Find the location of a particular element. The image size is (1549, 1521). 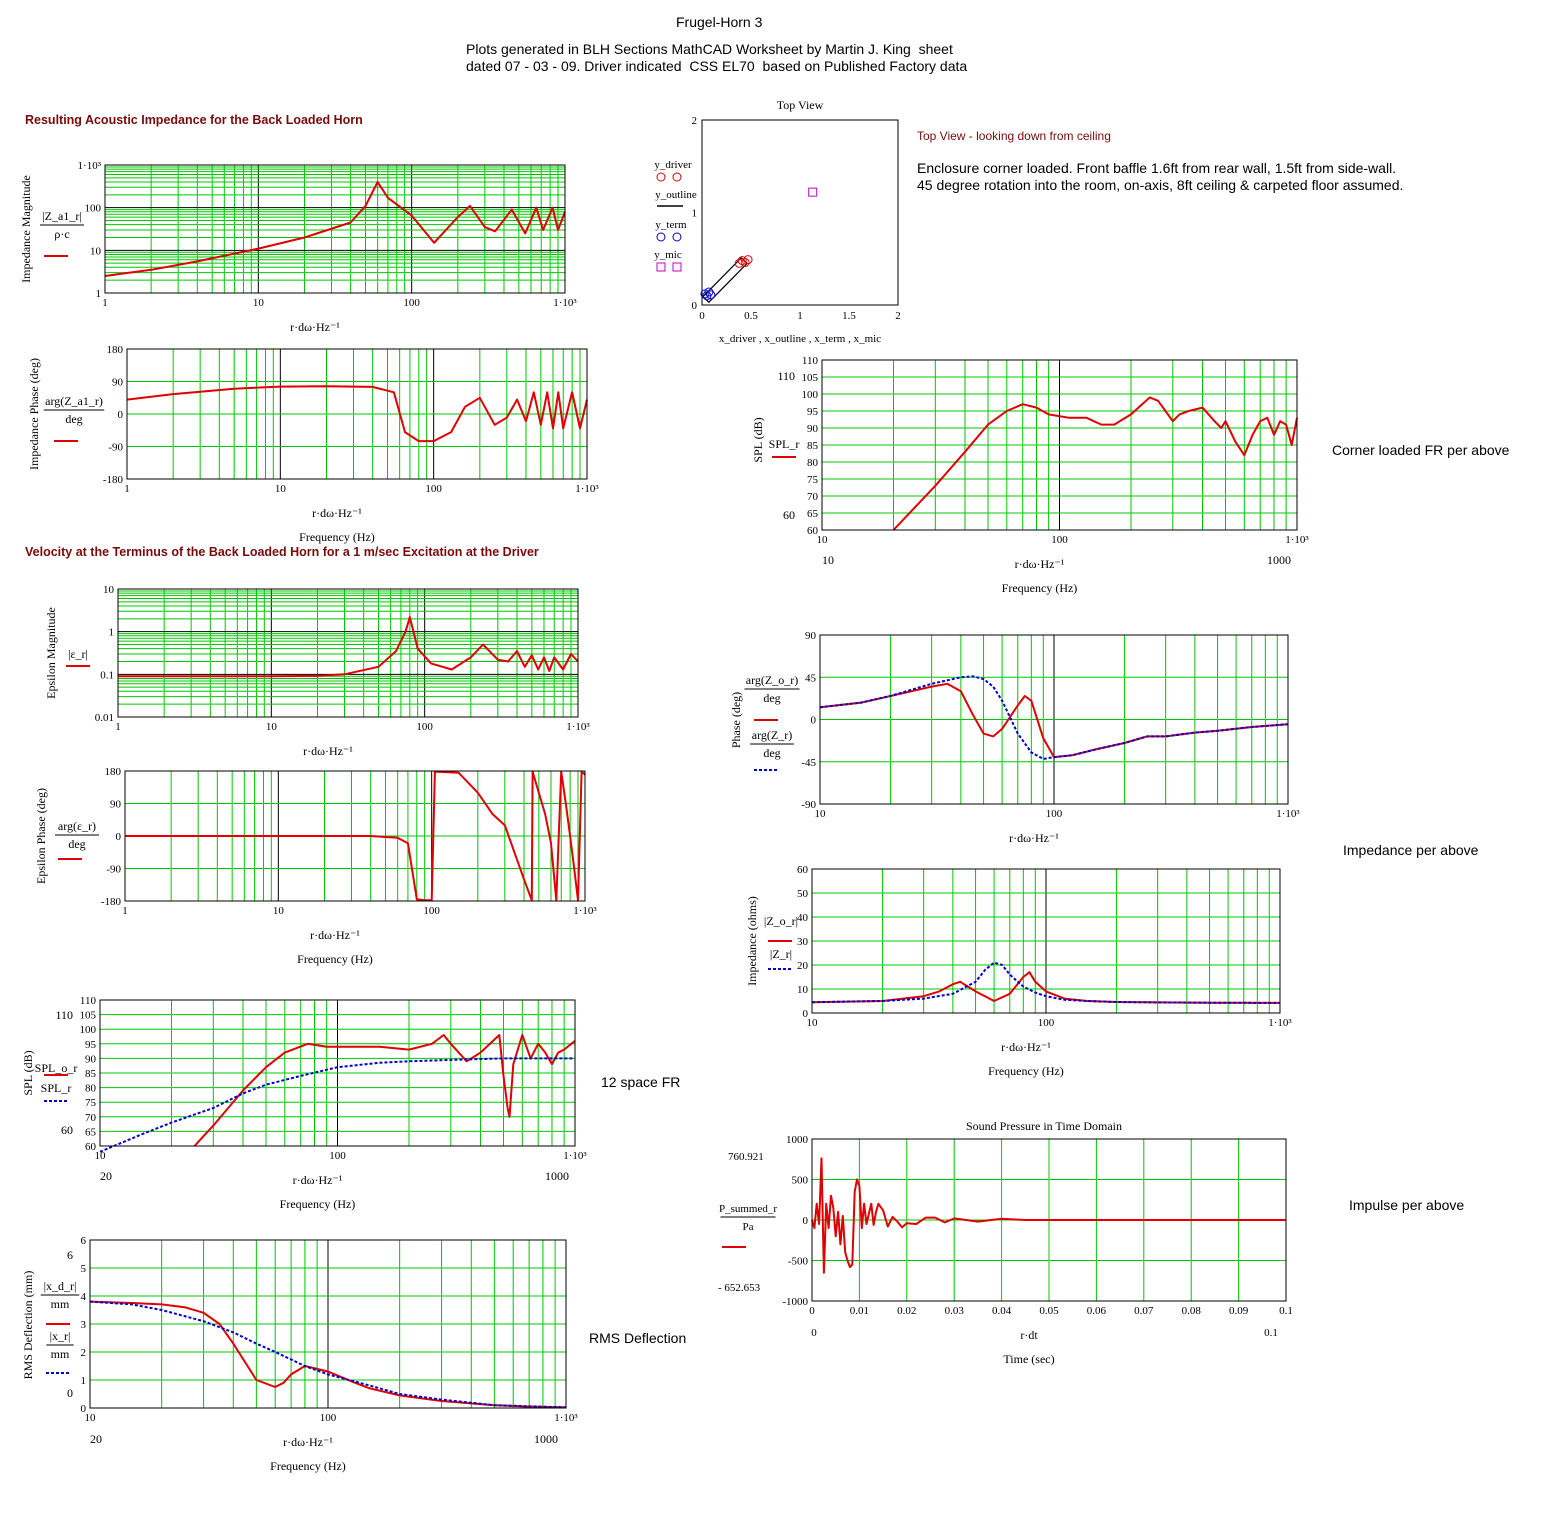

eps-phase-ylabel: Epsilon Phase (deg) is located at coordinates (41, 836).